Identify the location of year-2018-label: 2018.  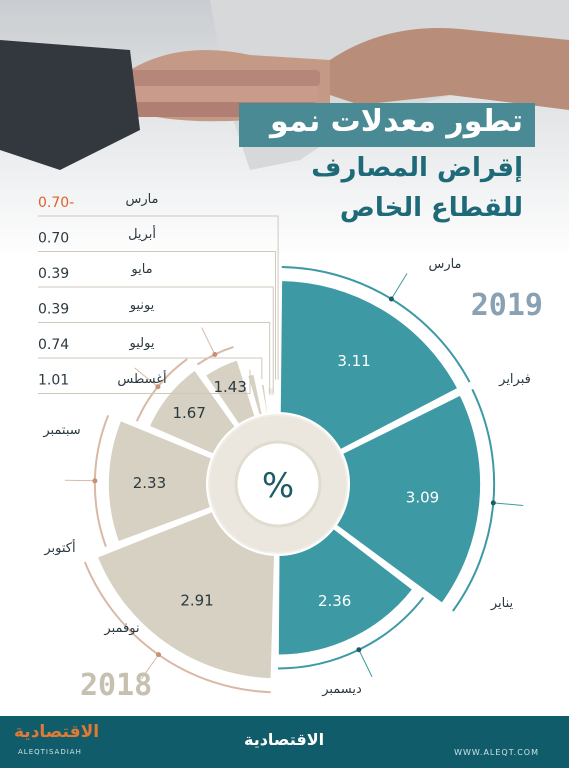
(116, 685).